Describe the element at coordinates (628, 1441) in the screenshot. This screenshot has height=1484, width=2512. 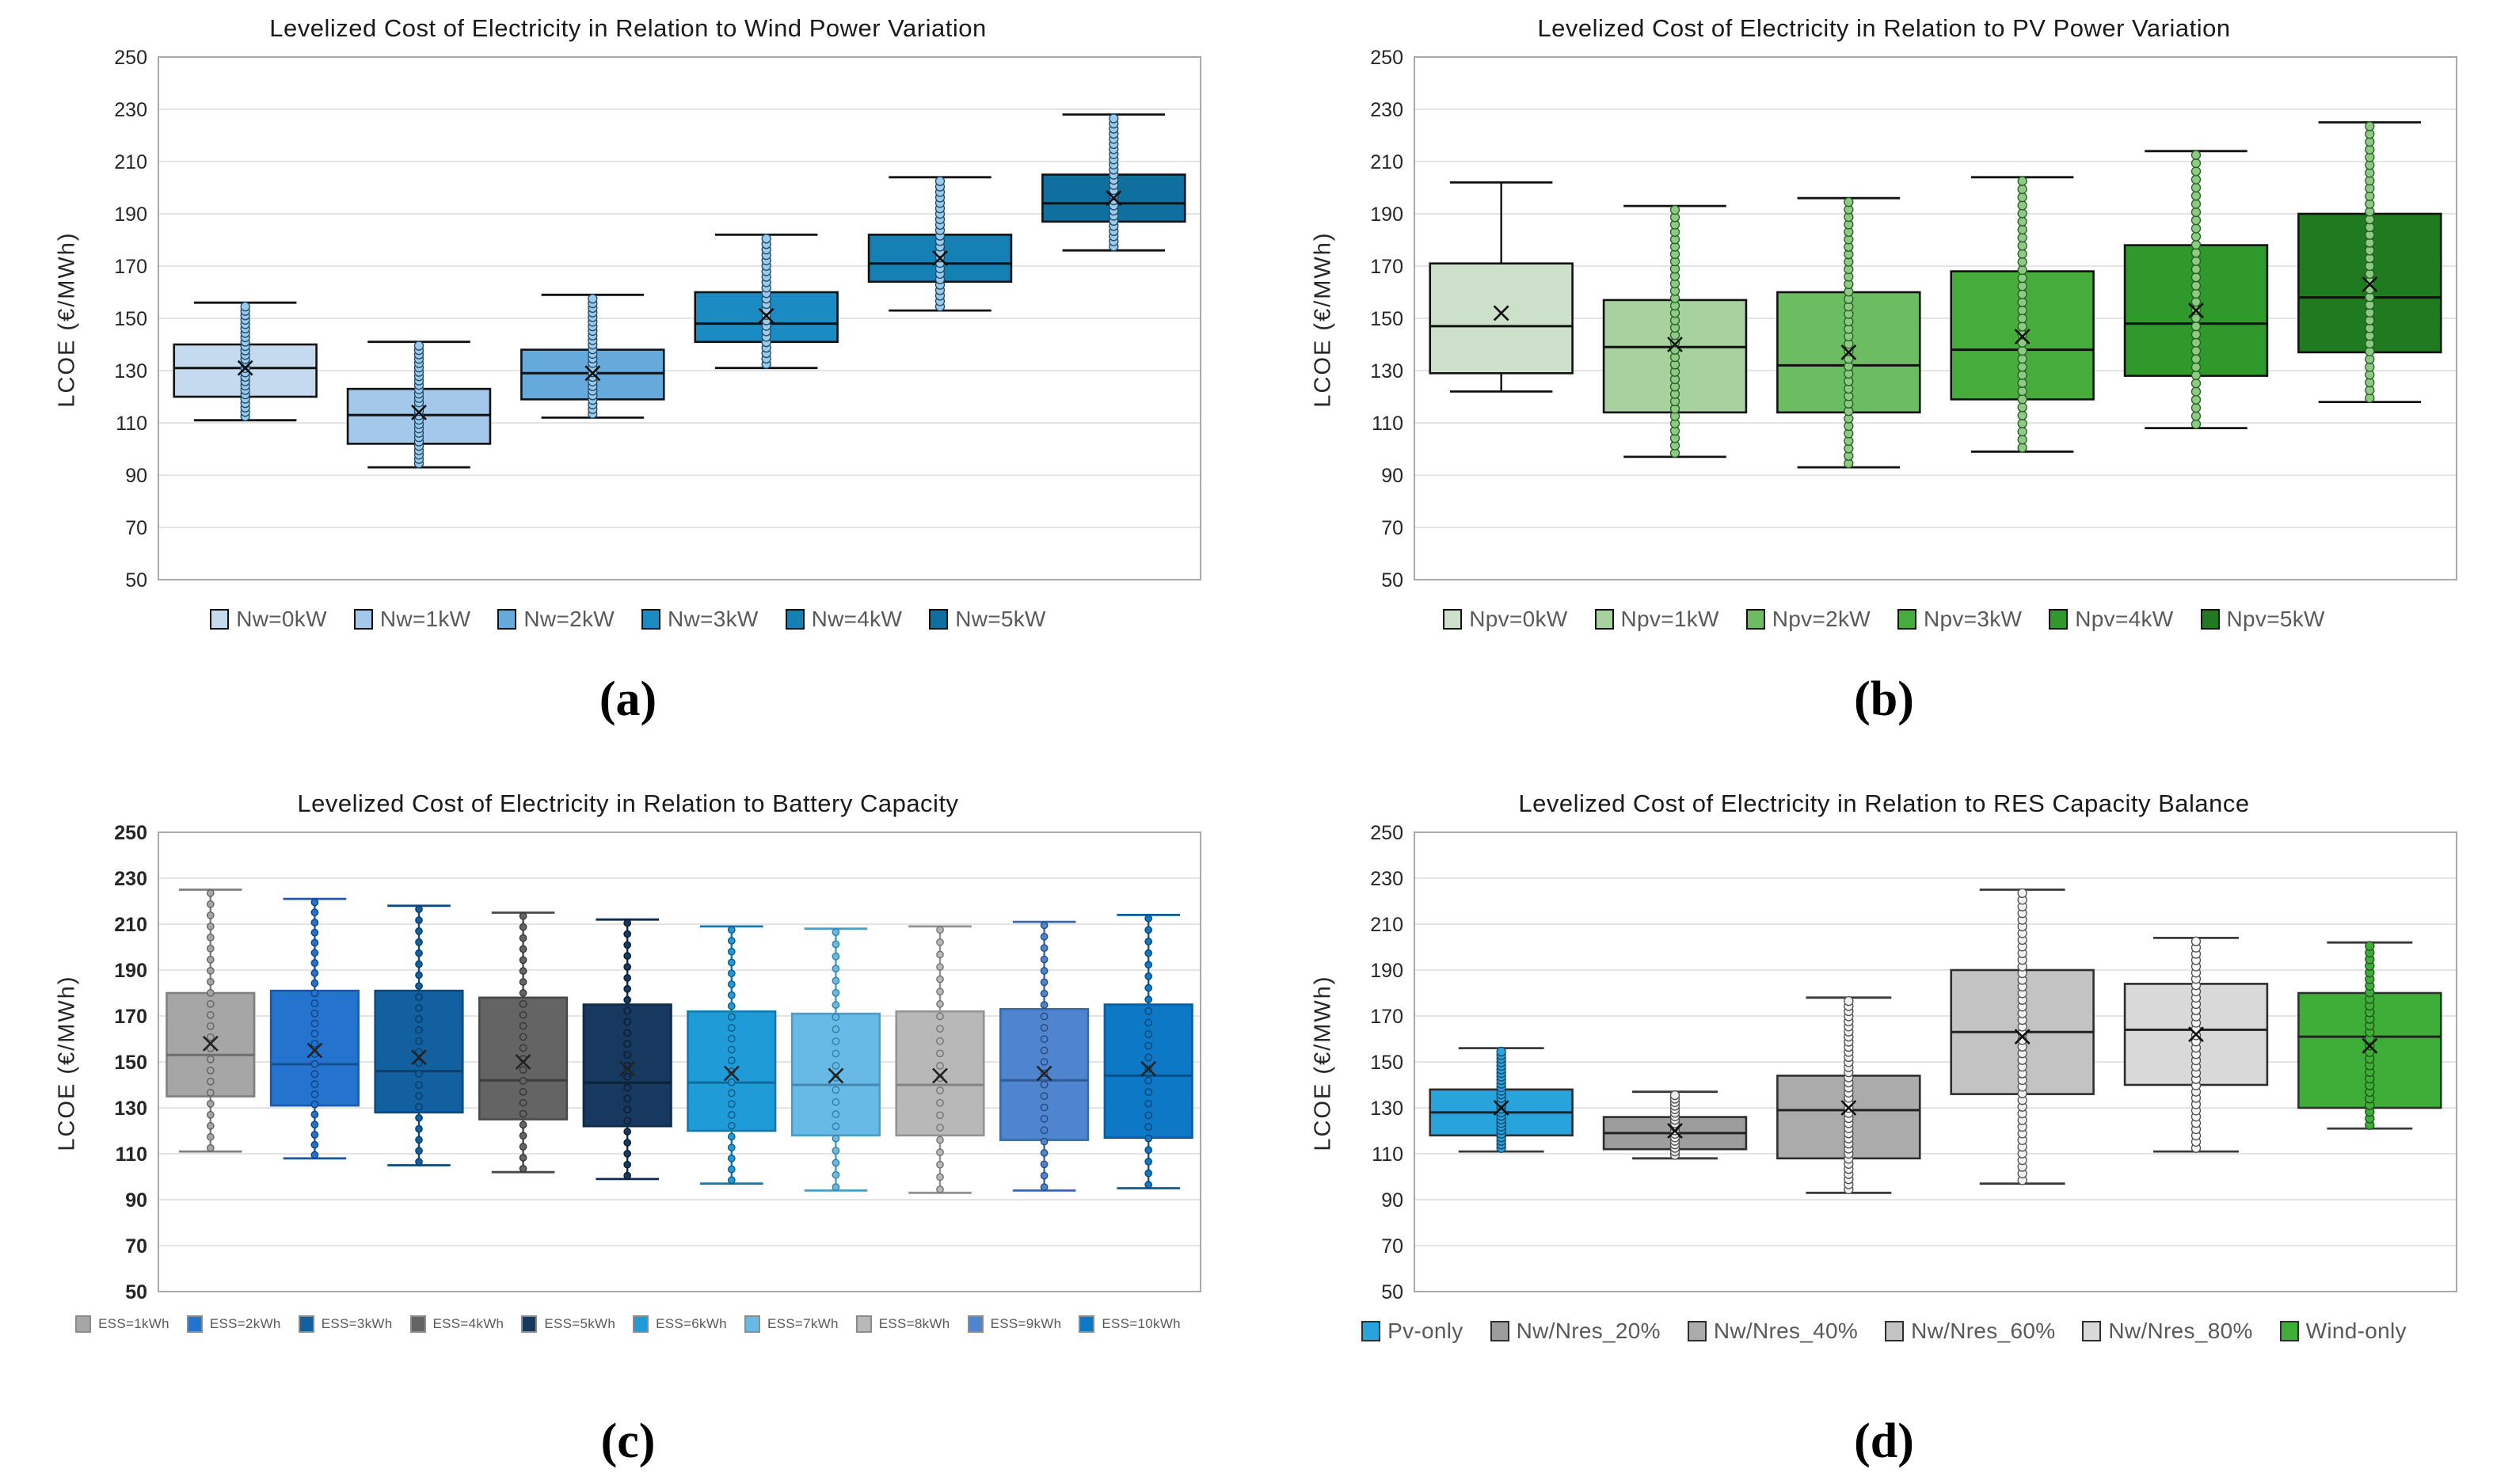
I see `panel-caption: (c)` at that location.